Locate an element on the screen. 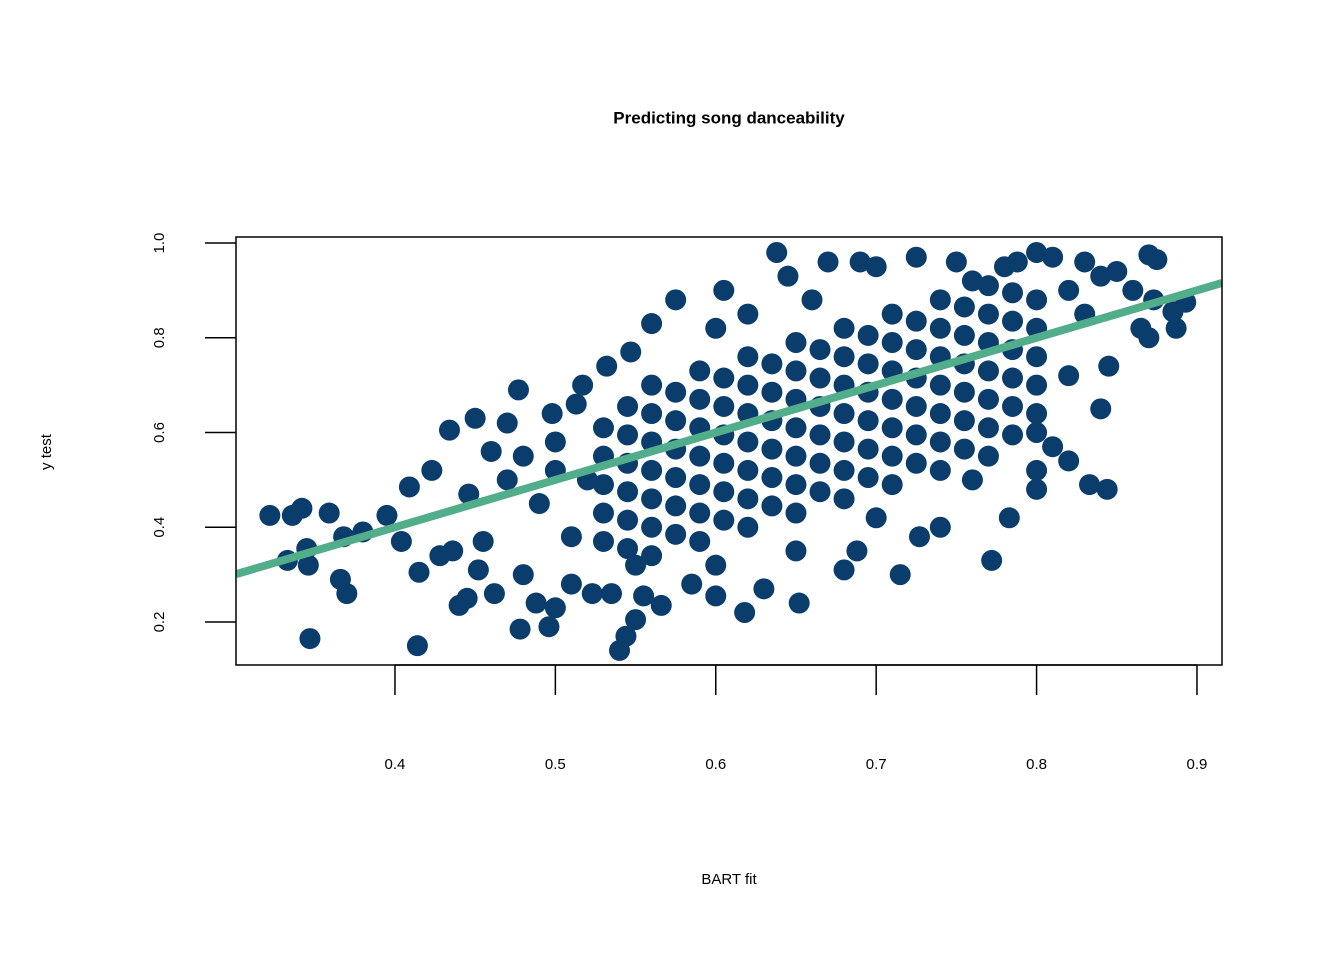 Image resolution: width=1344 pixels, height=960 pixels. x-axis-label: BART fit is located at coordinates (729, 879).